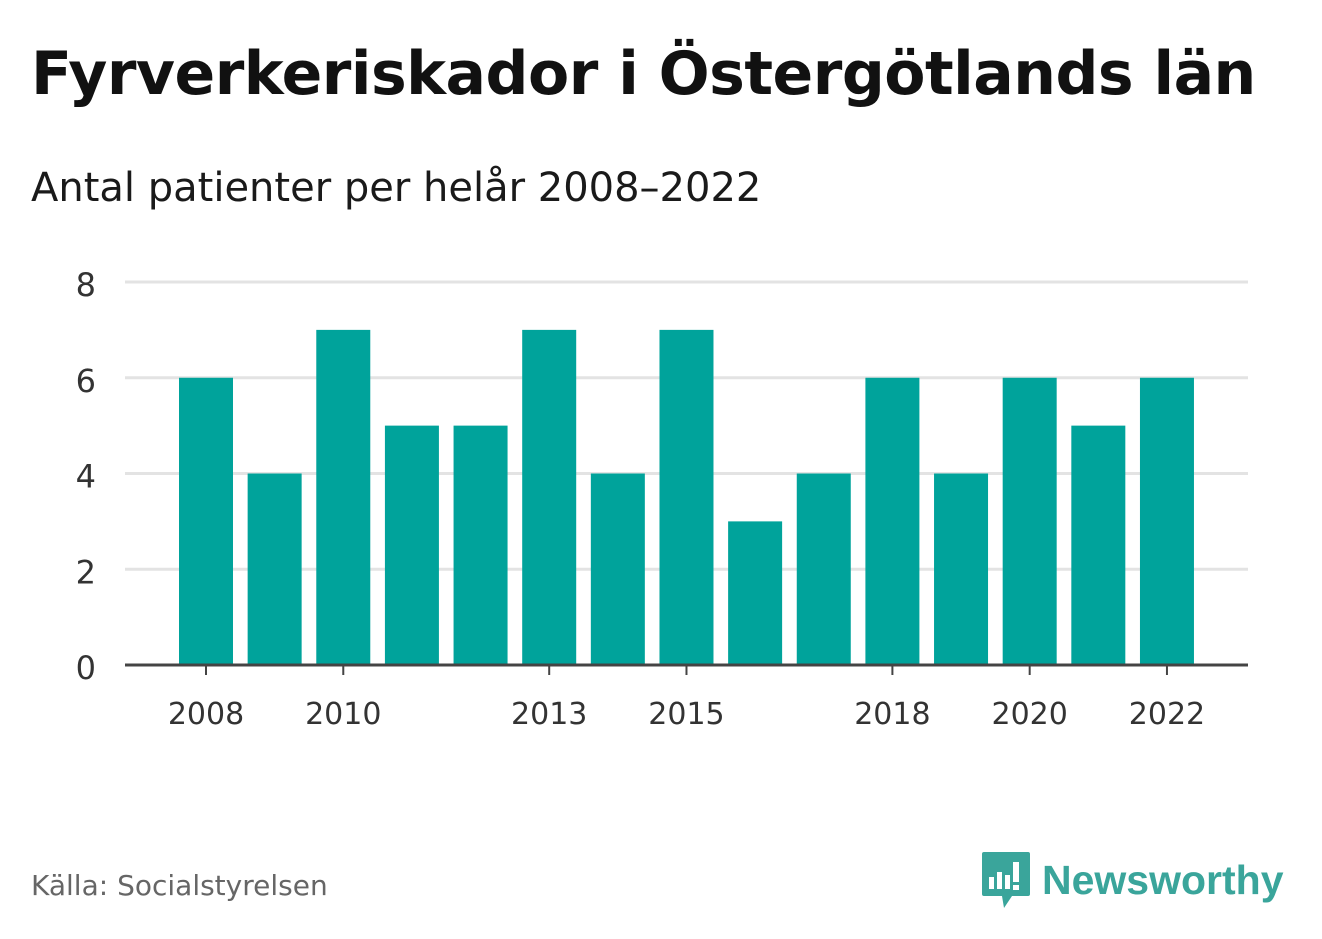 The width and height of the screenshot is (1322, 939). Describe the element at coordinates (892, 521) in the screenshot. I see `bar-2018` at that location.